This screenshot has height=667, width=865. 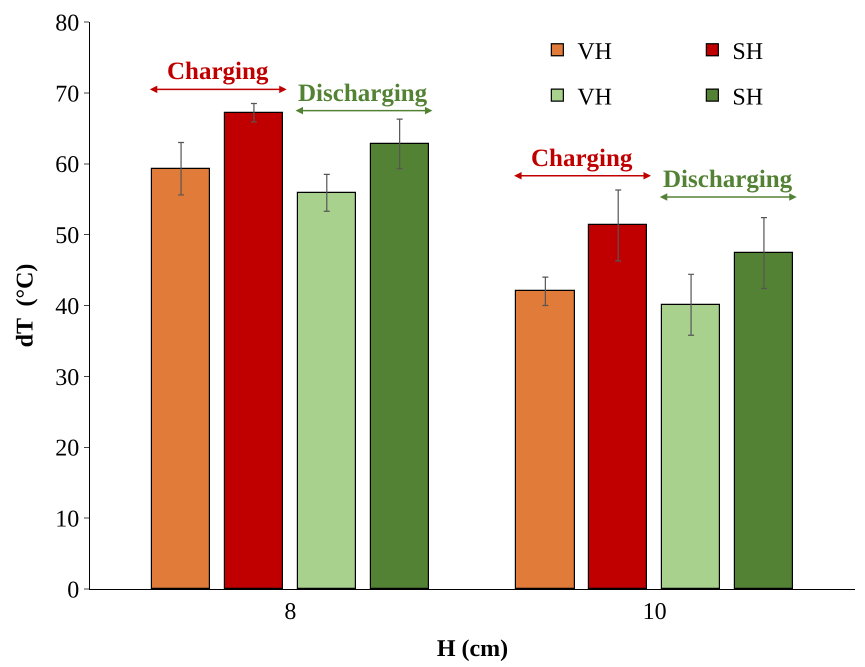 I want to click on y-tick-label: 80, so click(x=67, y=23).